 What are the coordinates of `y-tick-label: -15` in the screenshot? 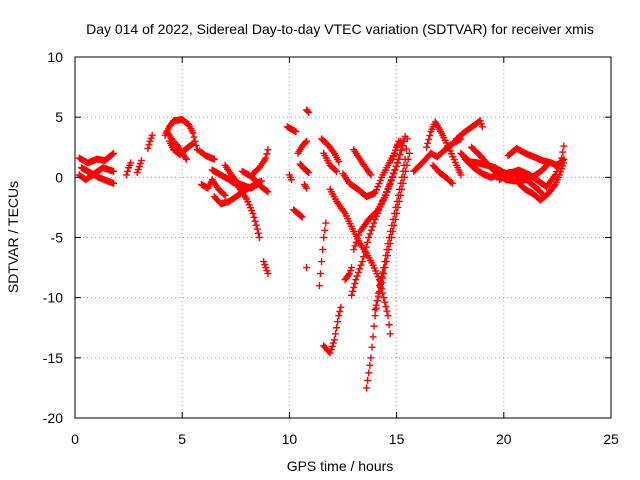 It's located at (53, 358).